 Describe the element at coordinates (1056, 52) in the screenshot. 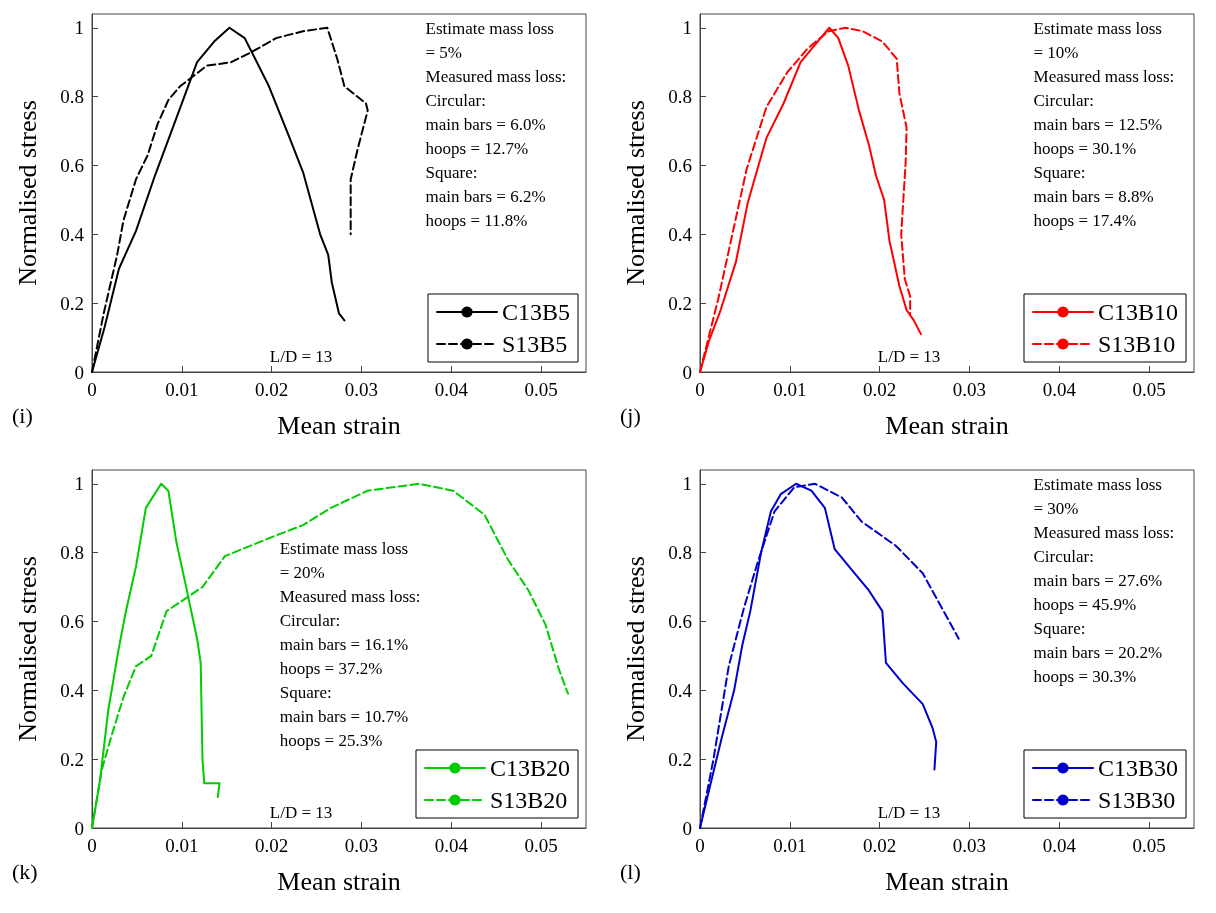

I see `annotation: = 10%` at that location.